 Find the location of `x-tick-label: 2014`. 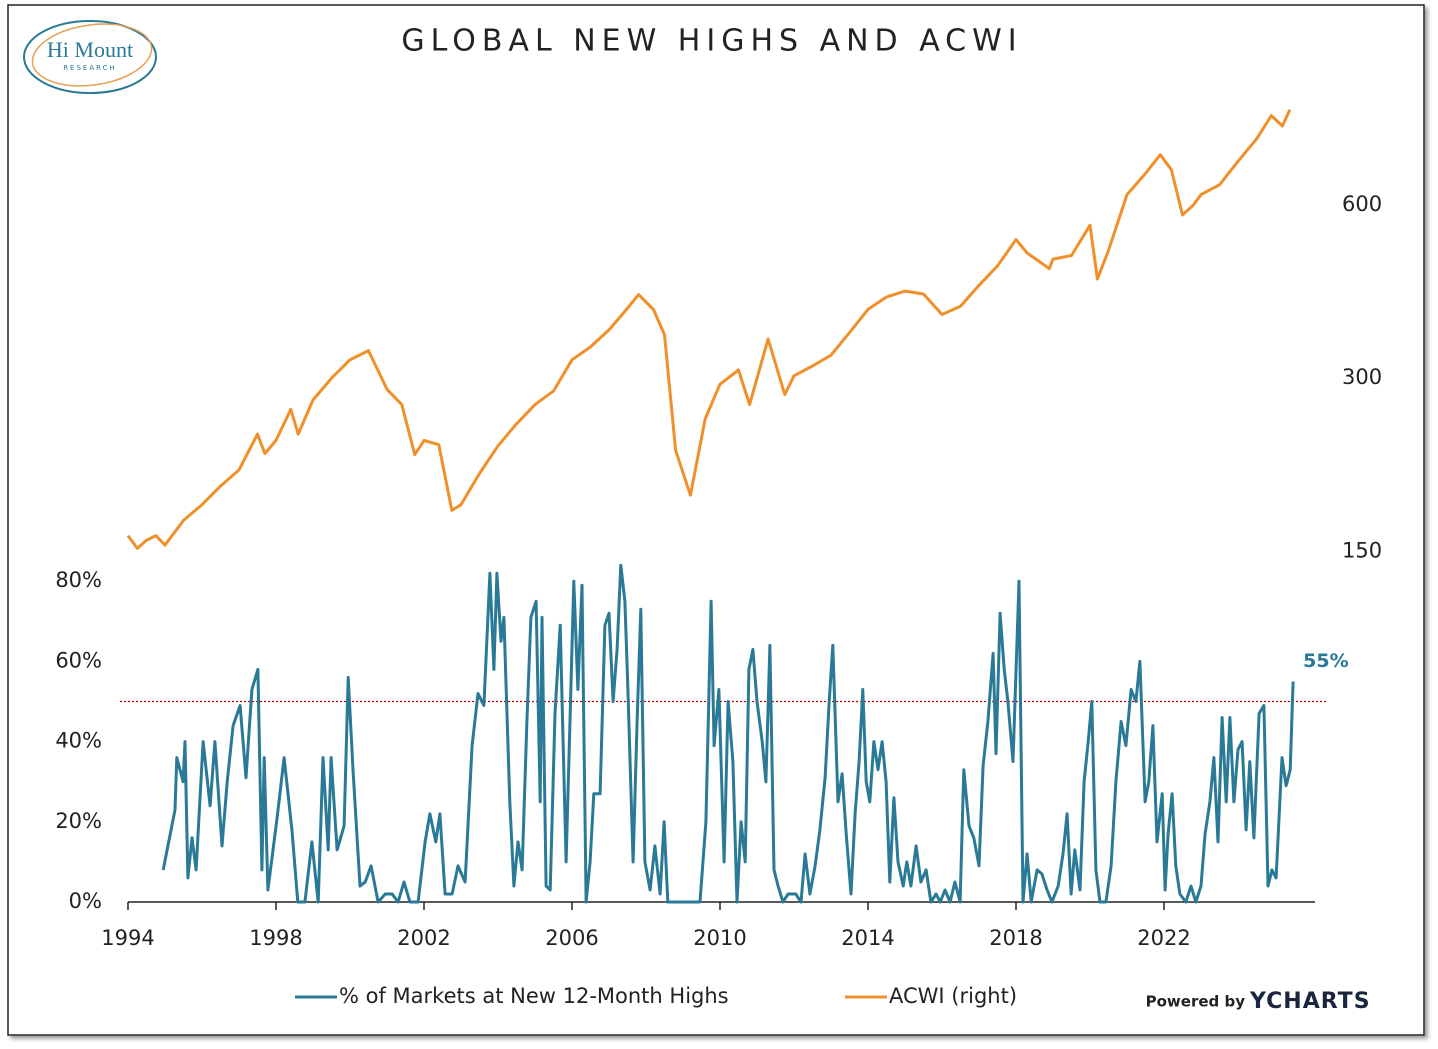

x-tick-label: 2014 is located at coordinates (867, 938).